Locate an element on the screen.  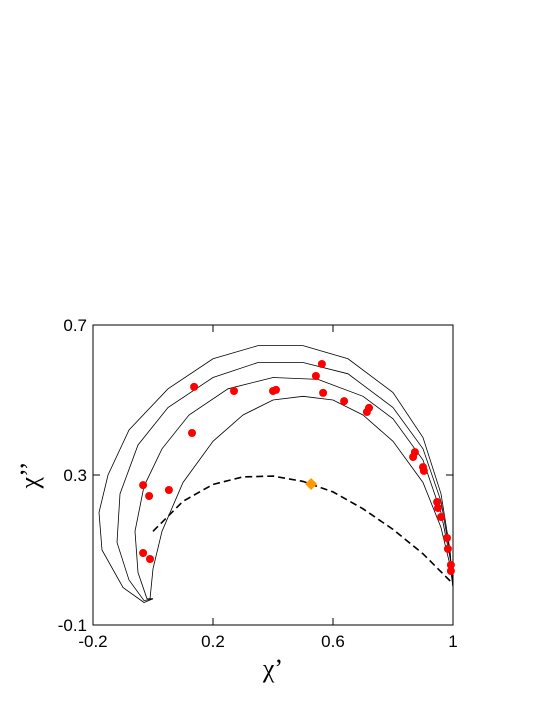
x-axis-label: χ’ is located at coordinates (272, 668).